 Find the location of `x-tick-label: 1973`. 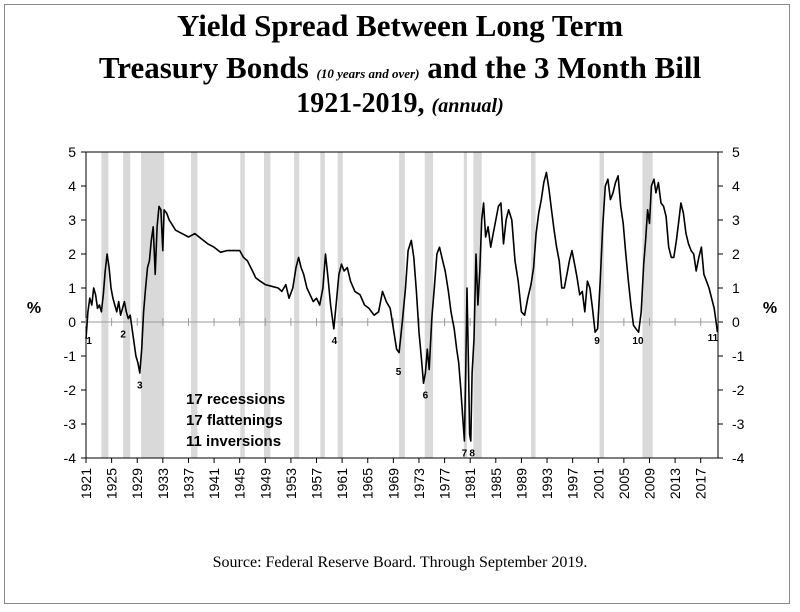

x-tick-label: 1973 is located at coordinates (419, 483).